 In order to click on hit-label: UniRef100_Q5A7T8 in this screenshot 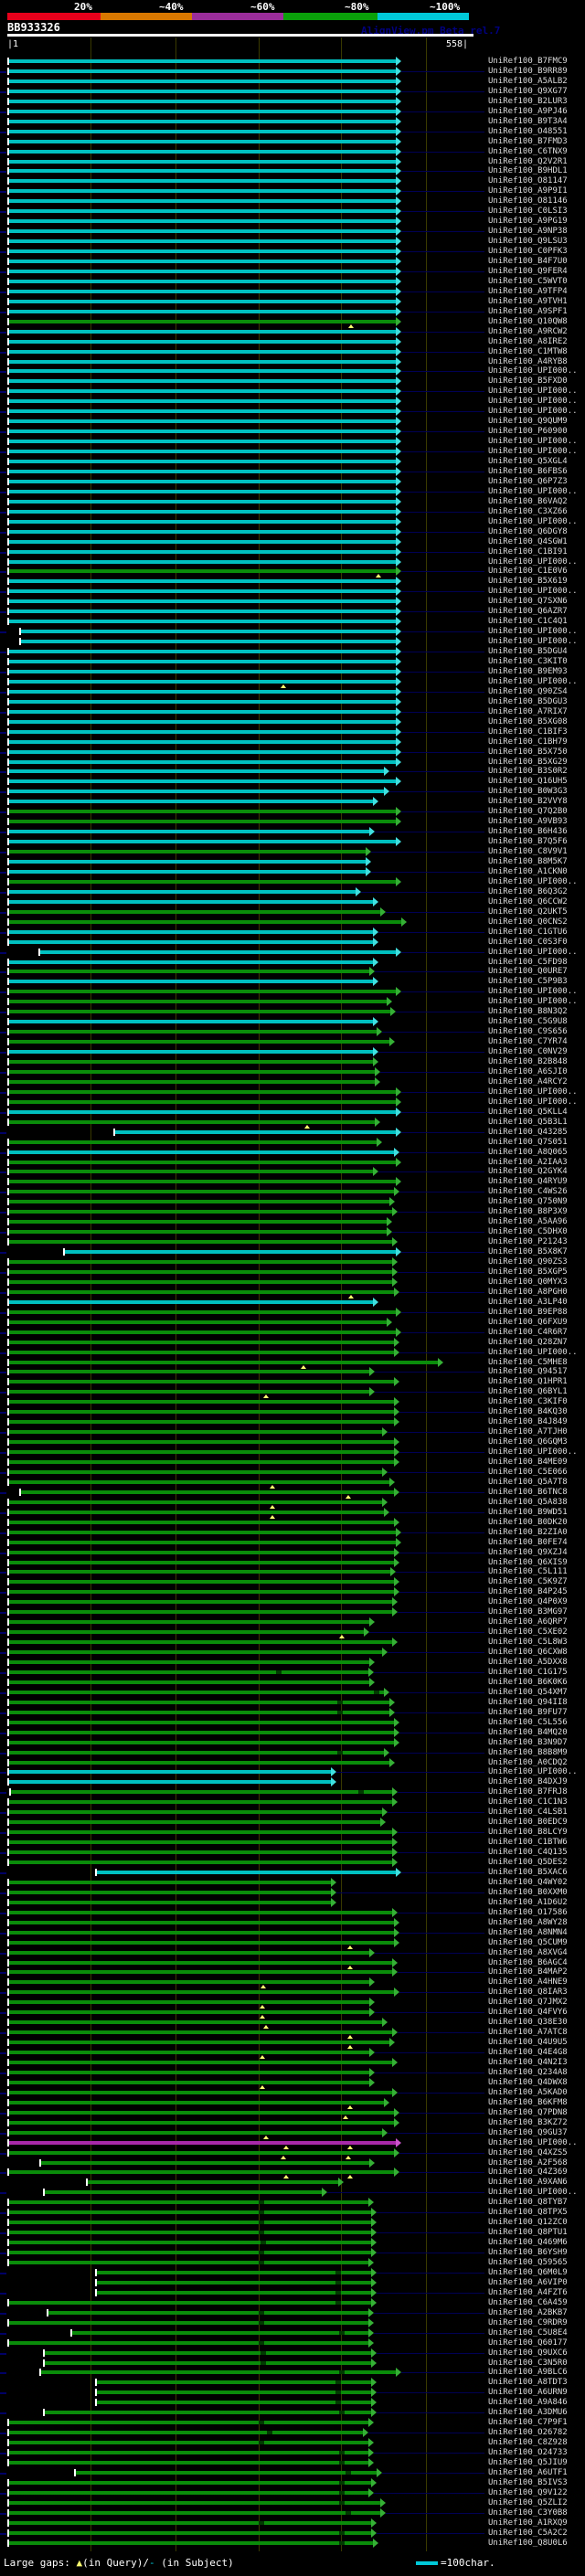, I will do `click(528, 1482)`.